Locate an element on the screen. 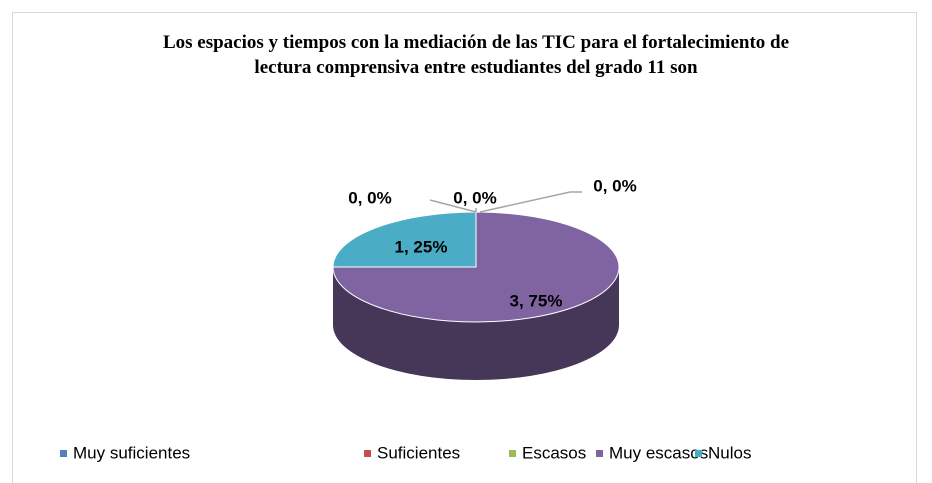 The image size is (932, 483). legend-label: Escasos is located at coordinates (554, 452).